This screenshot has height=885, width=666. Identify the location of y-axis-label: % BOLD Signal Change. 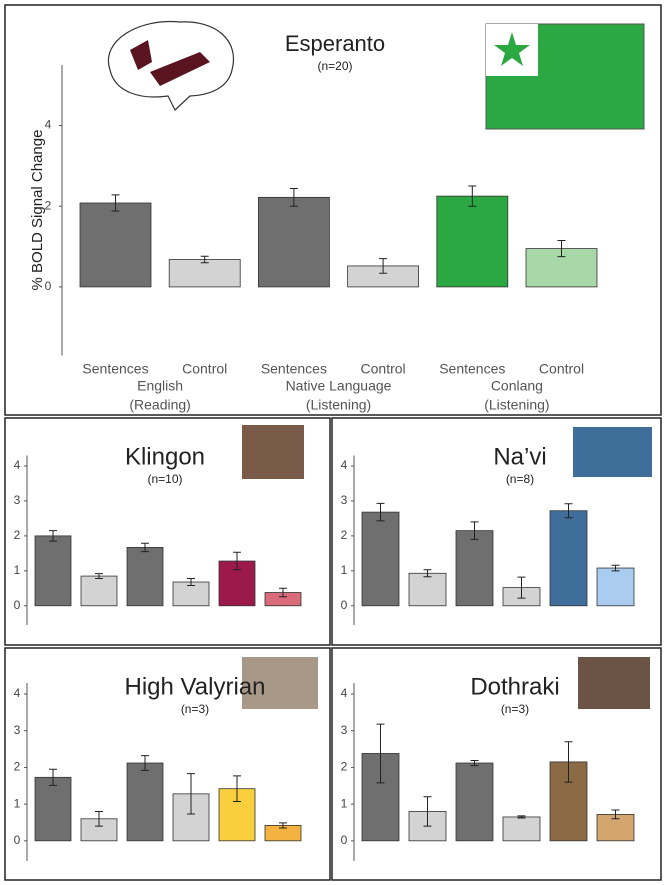
(37, 210).